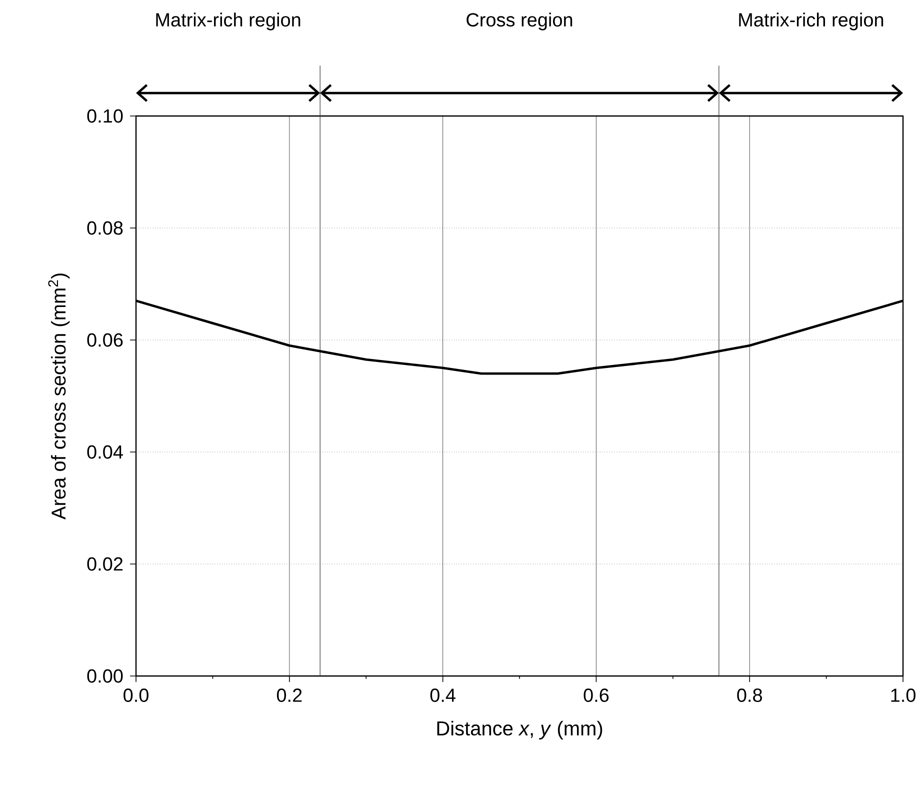 Image resolution: width=923 pixels, height=785 pixels. I want to click on x-tick-label: 0.2, so click(289, 695).